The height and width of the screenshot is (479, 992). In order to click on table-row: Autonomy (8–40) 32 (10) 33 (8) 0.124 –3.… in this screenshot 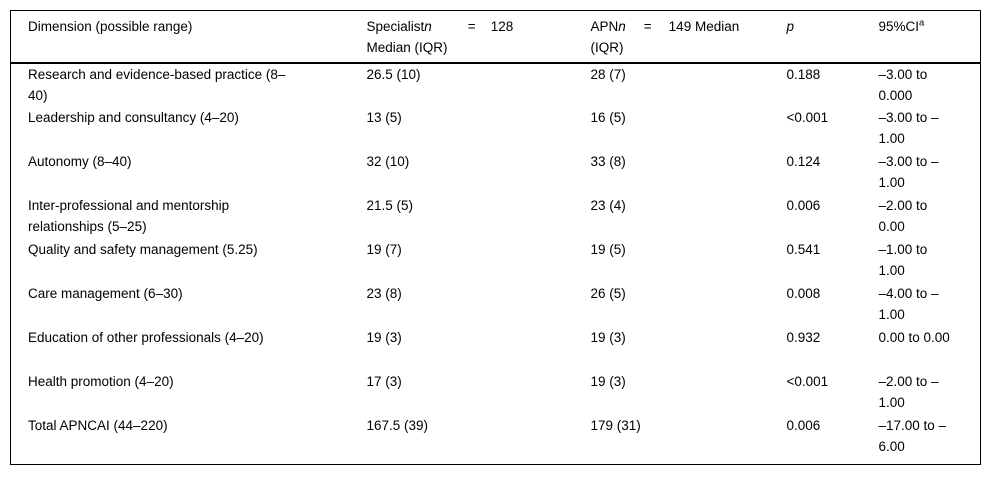, I will do `click(496, 173)`.